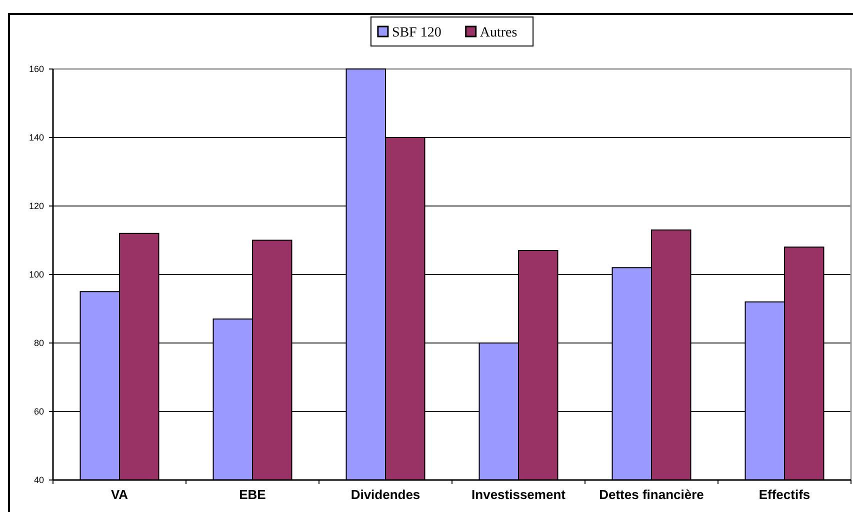  Describe the element at coordinates (119, 494) in the screenshot. I see `x-tick-label: VA` at that location.